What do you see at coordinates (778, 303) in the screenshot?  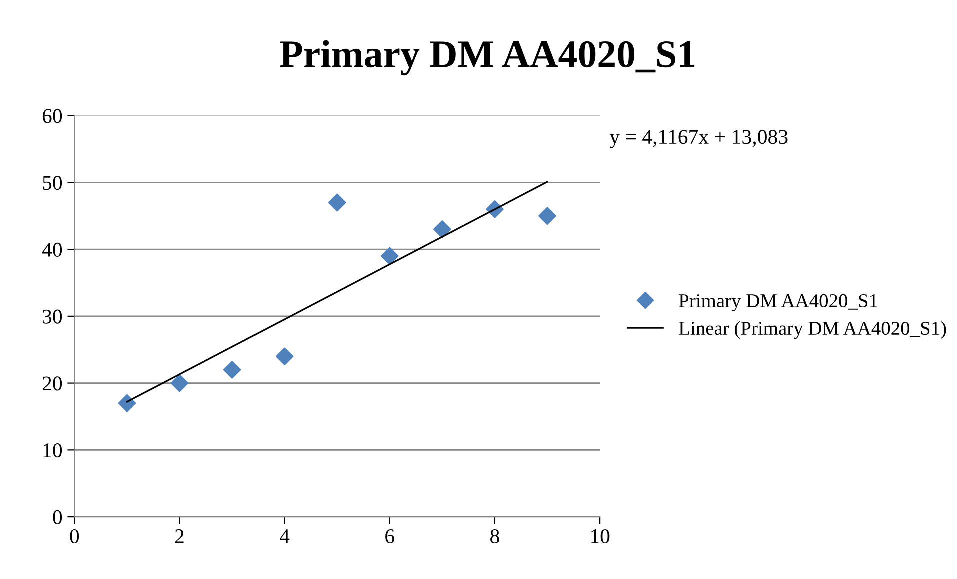 I see `legend-label: Primary DM AA4020_S1` at bounding box center [778, 303].